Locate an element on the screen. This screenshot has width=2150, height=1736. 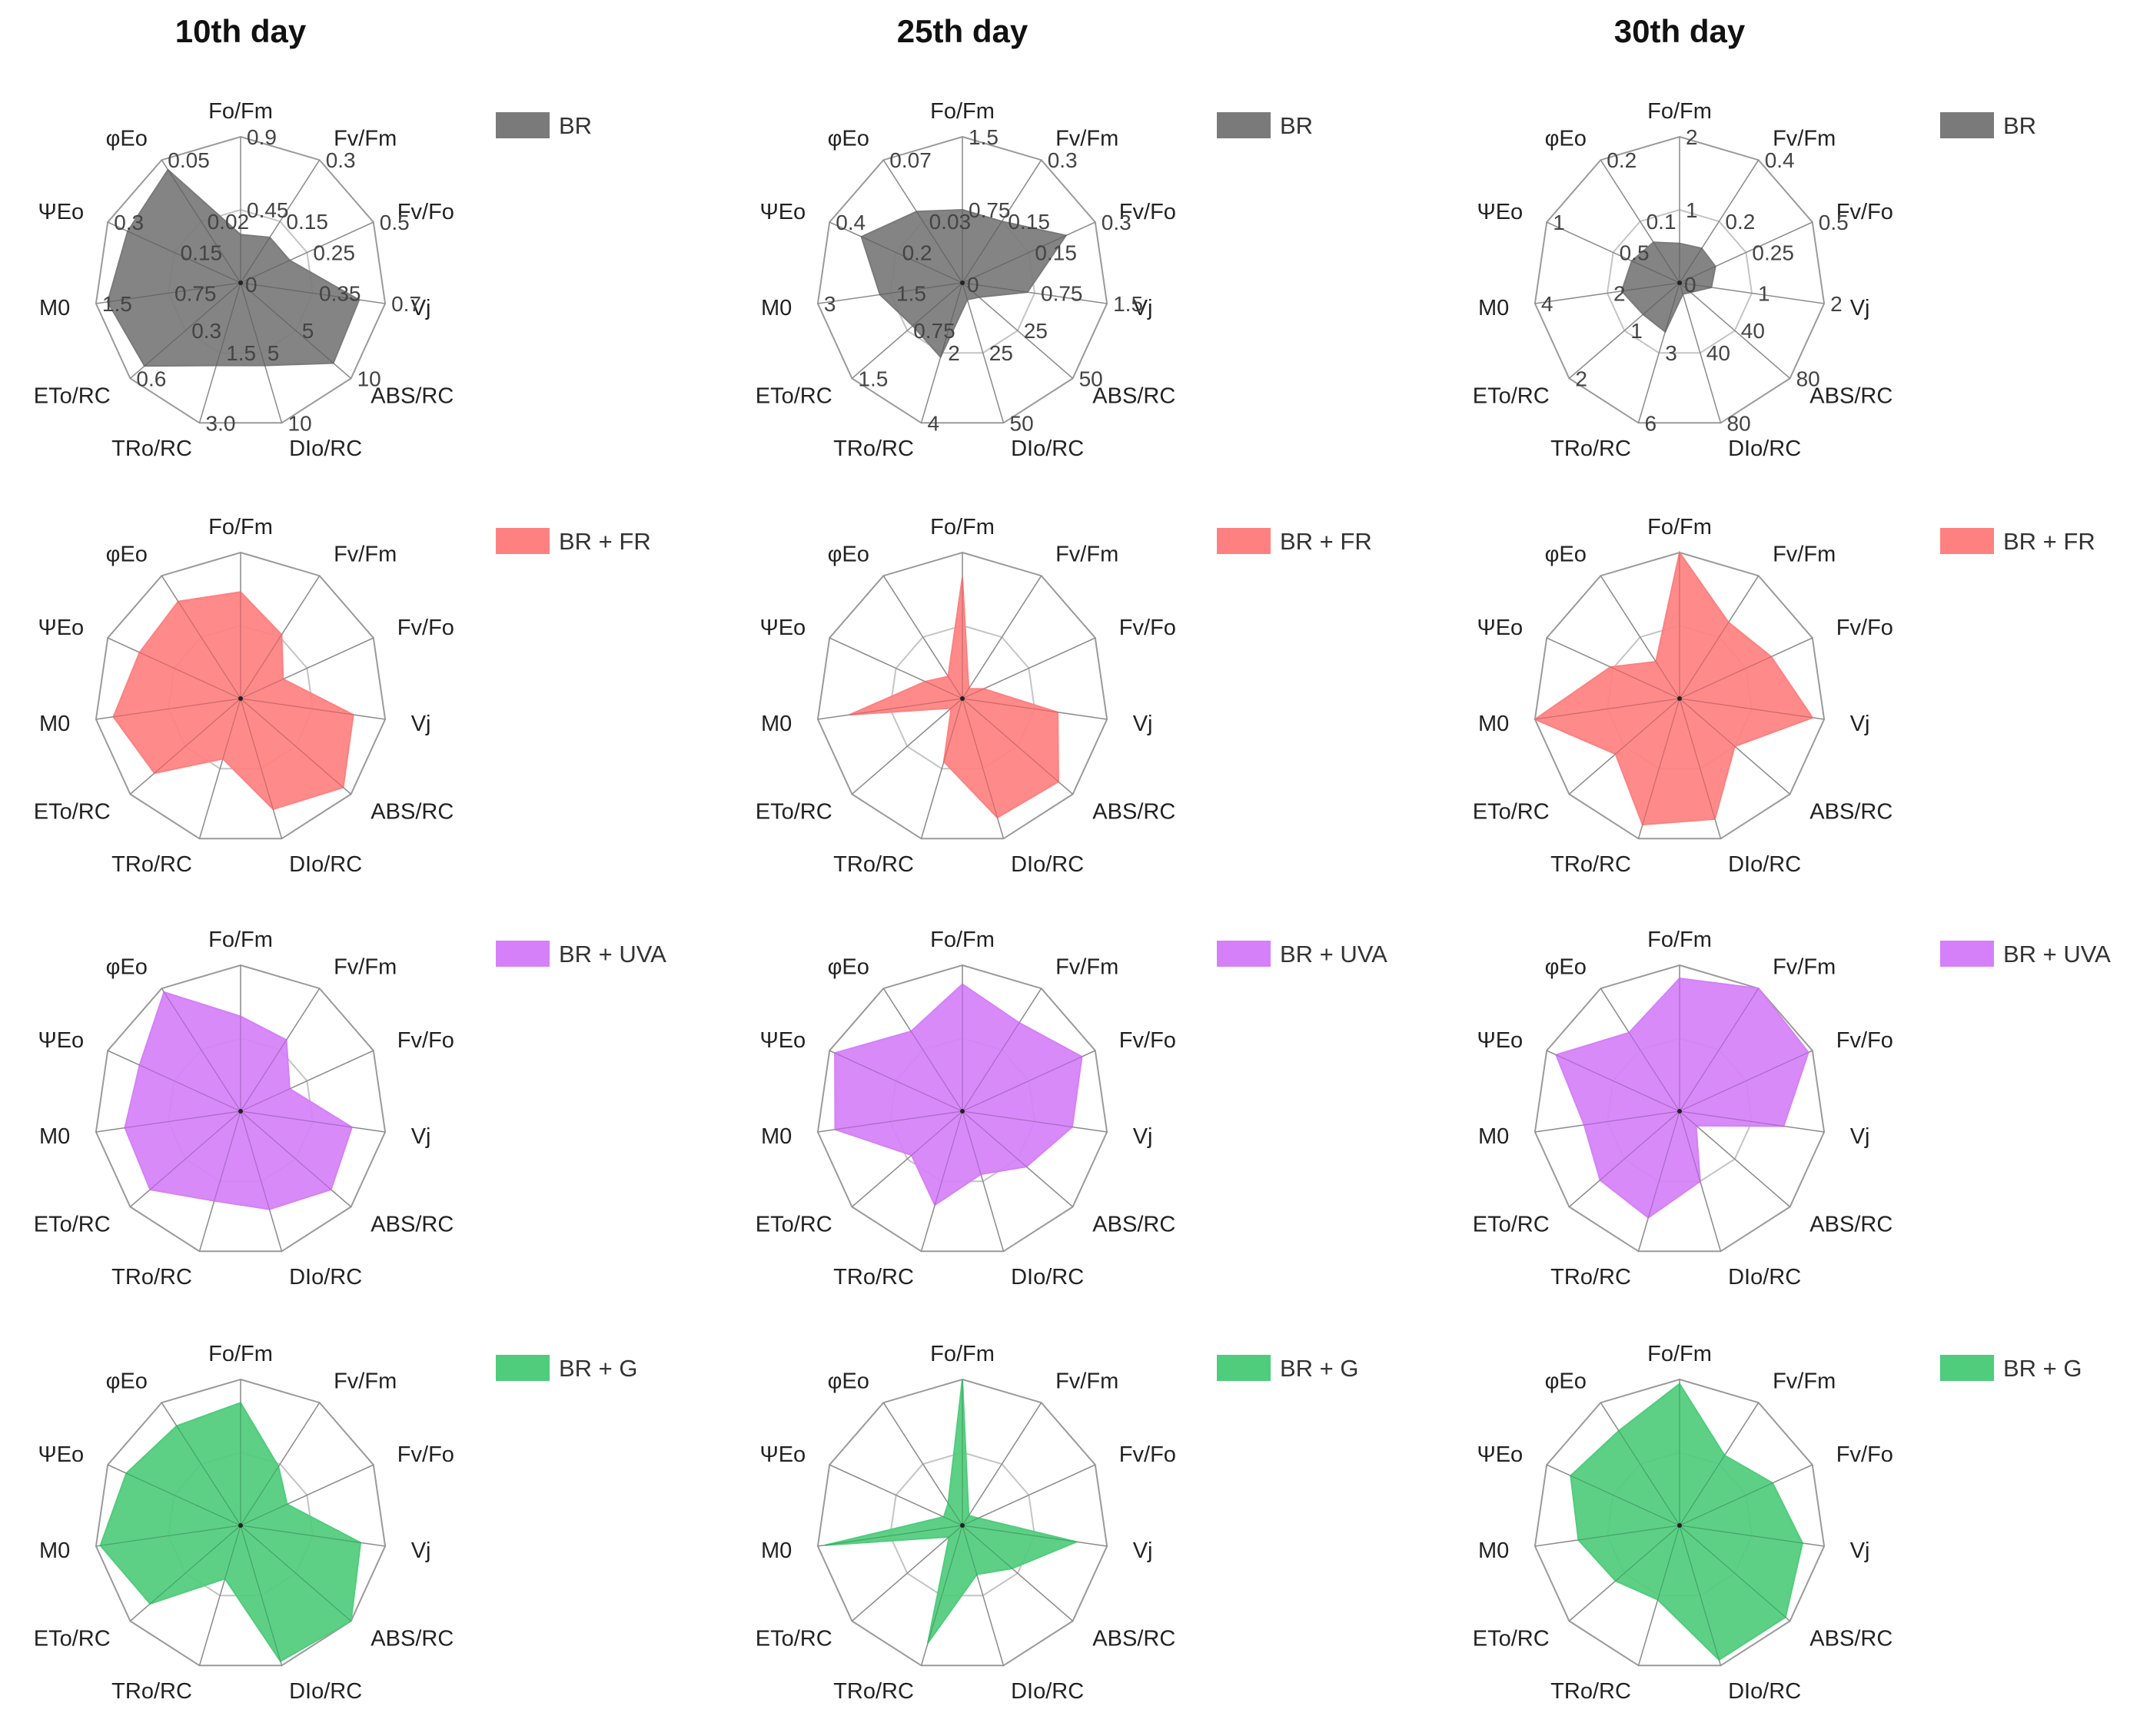
tick-label-φEo-max: 0.2 is located at coordinates (1622, 160).